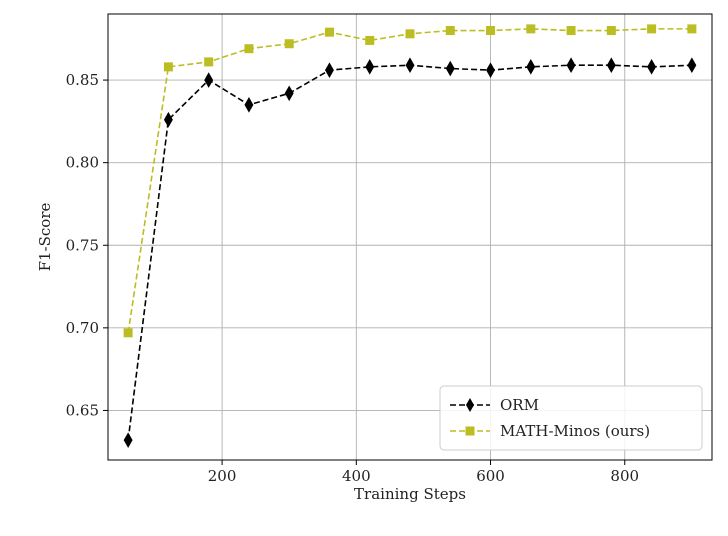 The image size is (728, 536). I want to click on legend-entry: ORM, so click(494, 405).